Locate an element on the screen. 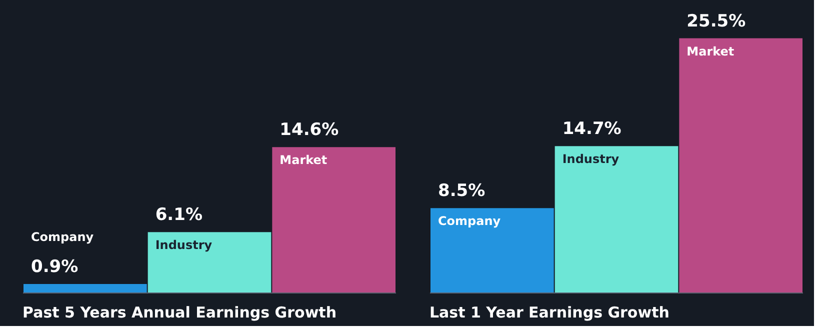 Image resolution: width=821 pixels, height=334 pixels. data-label: 8.5% is located at coordinates (462, 191).